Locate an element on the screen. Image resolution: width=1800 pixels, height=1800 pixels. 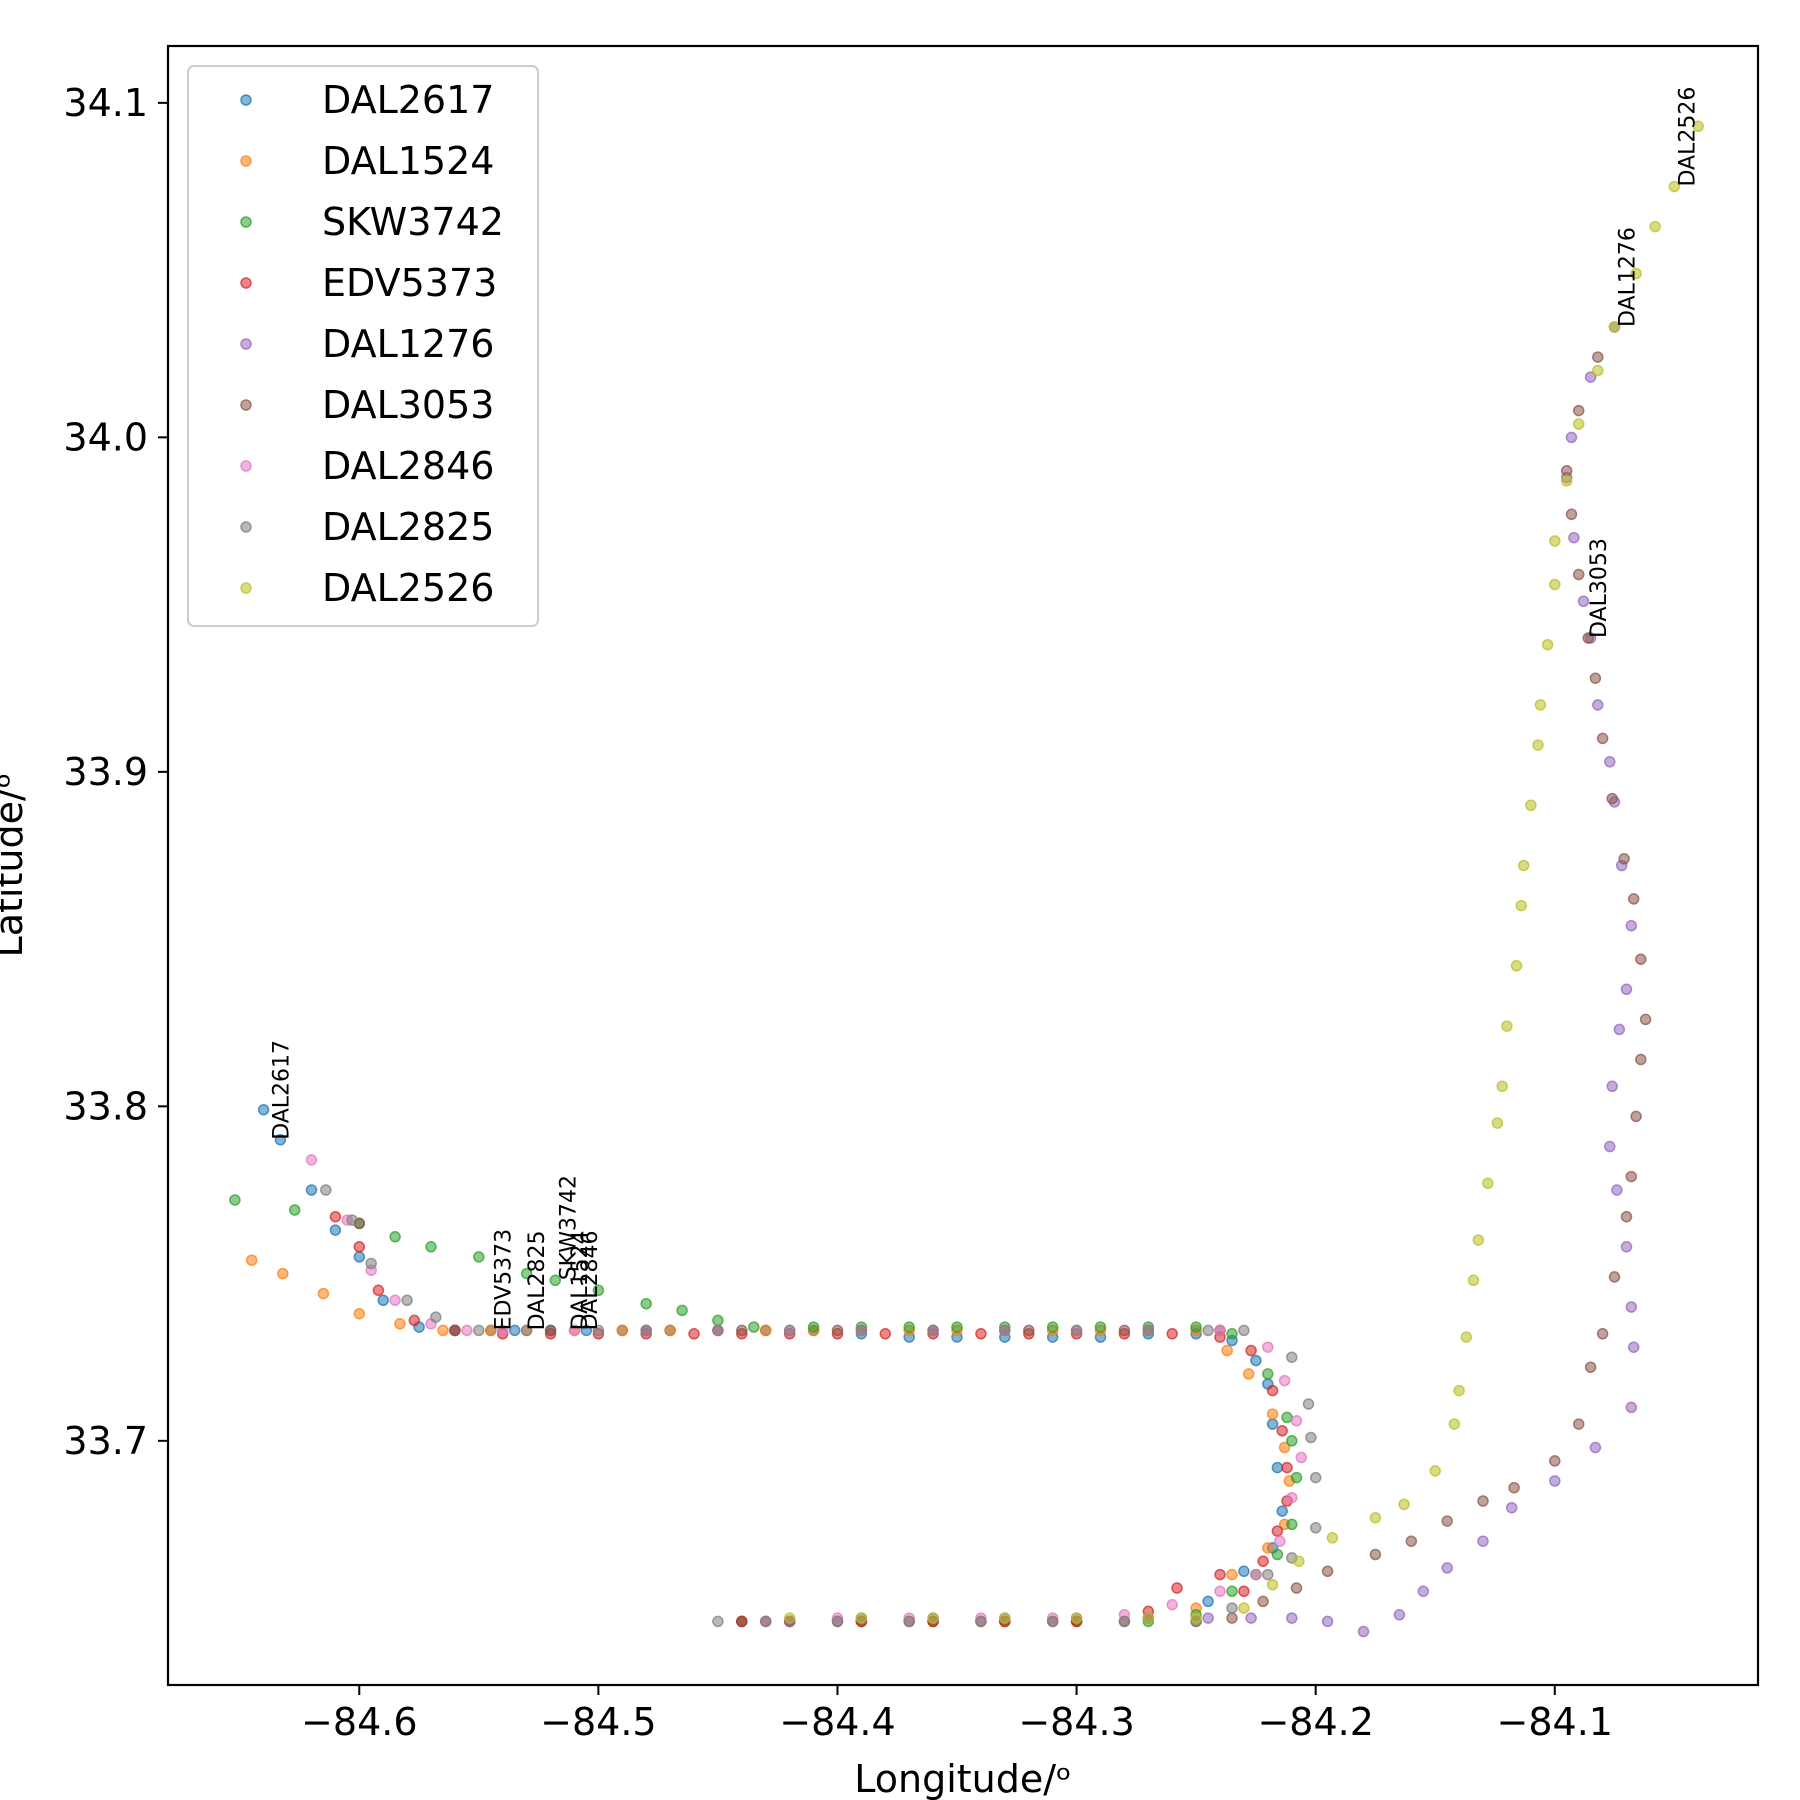
x-tick-label: −84.4 is located at coordinates (837, 1722).